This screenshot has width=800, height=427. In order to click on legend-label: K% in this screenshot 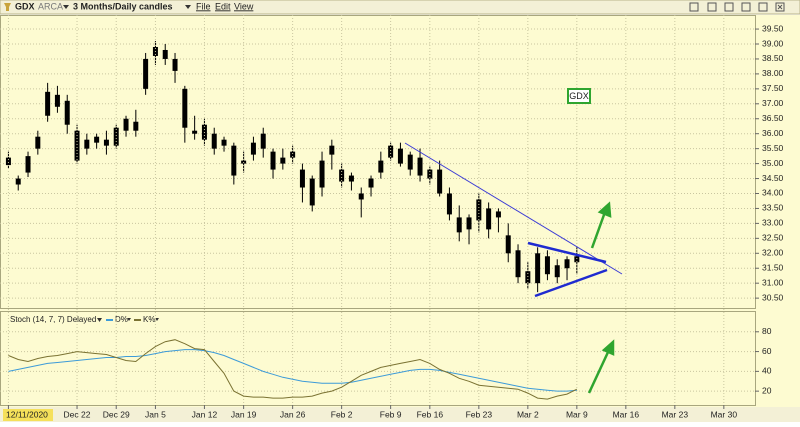, I will do `click(149, 319)`.